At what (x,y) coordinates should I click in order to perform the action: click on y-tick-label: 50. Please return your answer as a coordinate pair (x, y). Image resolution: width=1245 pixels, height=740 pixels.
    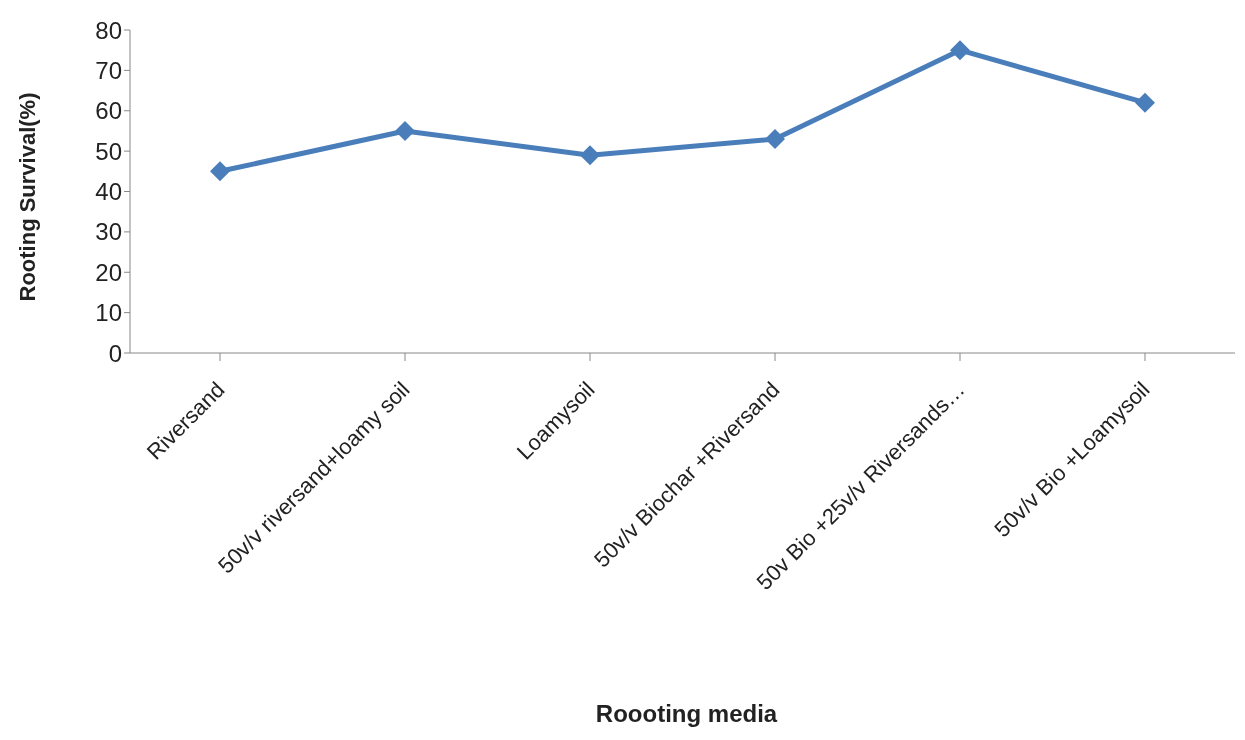
    Looking at the image, I should click on (108, 151).